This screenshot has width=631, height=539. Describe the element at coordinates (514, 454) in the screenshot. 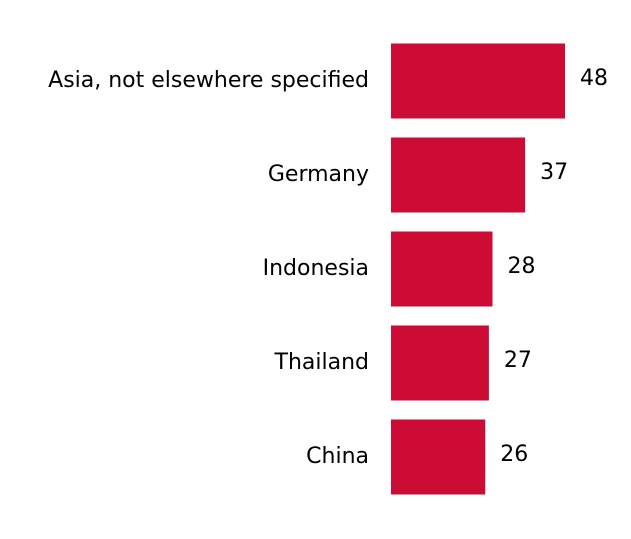

I see `value-label: 26` at that location.